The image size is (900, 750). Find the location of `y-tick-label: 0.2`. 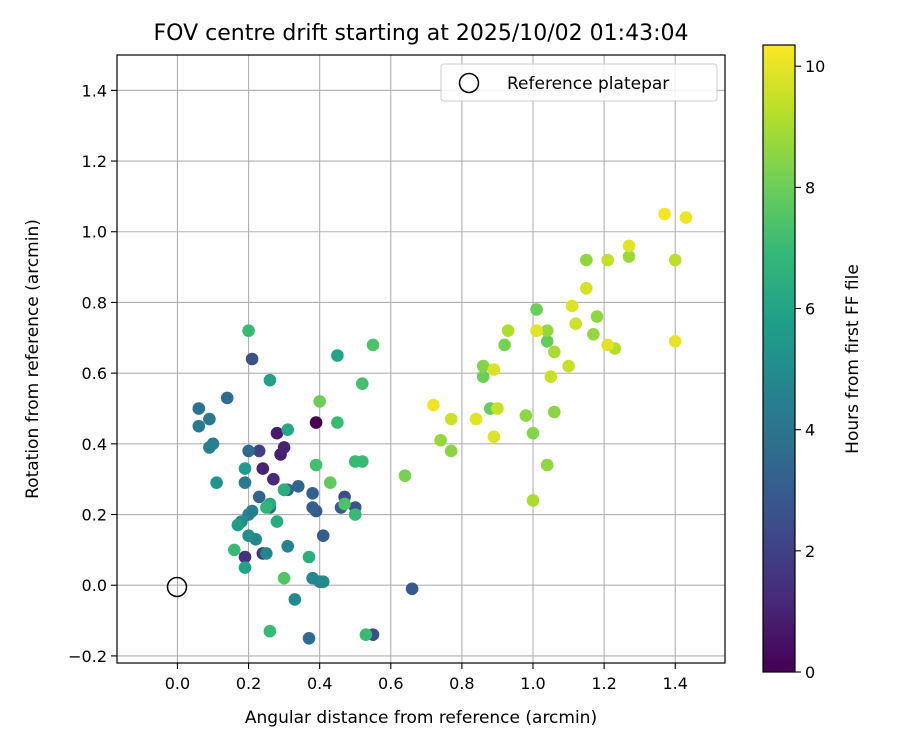

y-tick-label: 0.2 is located at coordinates (94, 515).